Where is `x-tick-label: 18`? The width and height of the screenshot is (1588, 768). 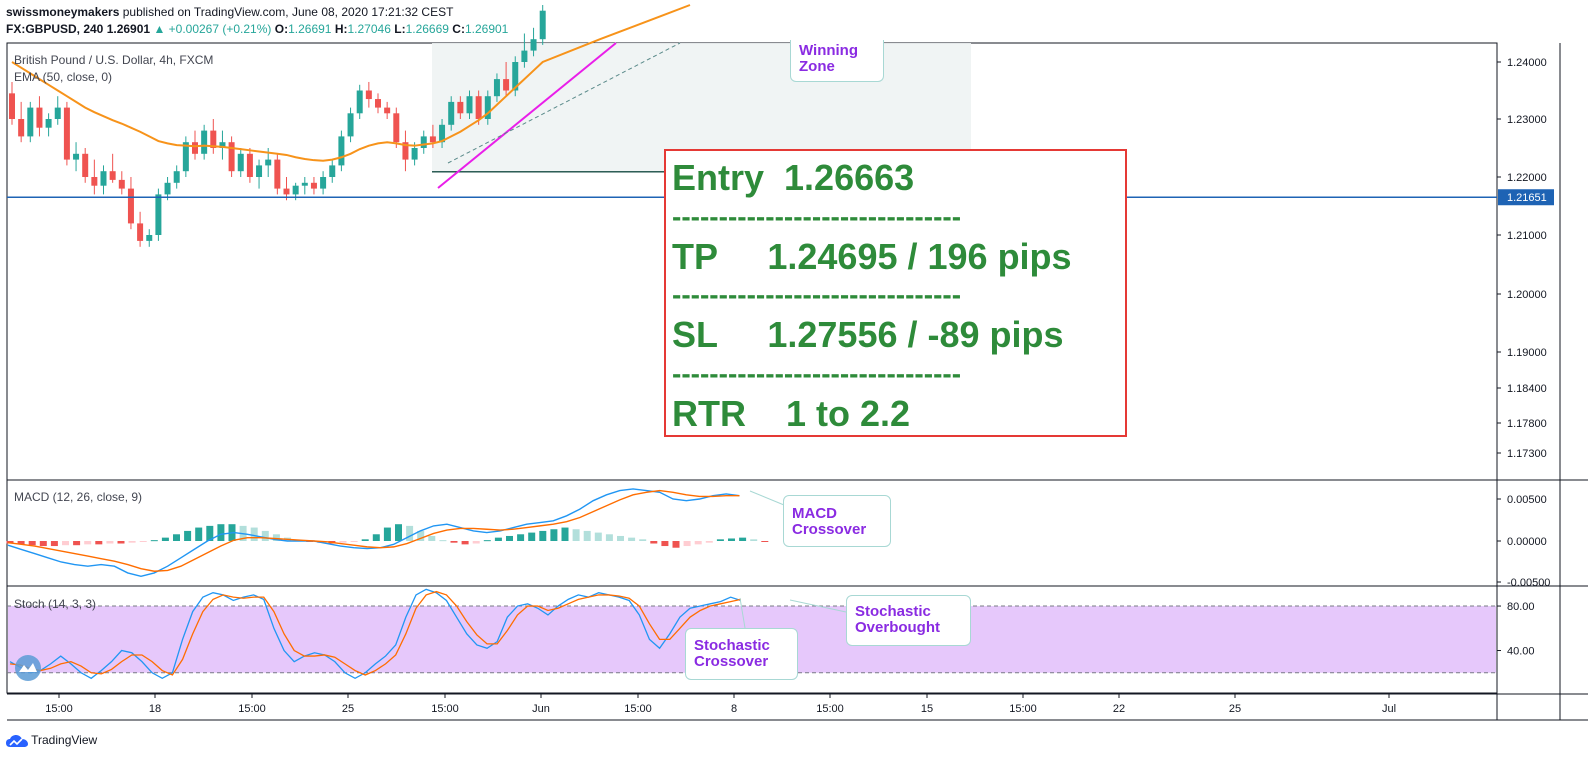 x-tick-label: 18 is located at coordinates (155, 709).